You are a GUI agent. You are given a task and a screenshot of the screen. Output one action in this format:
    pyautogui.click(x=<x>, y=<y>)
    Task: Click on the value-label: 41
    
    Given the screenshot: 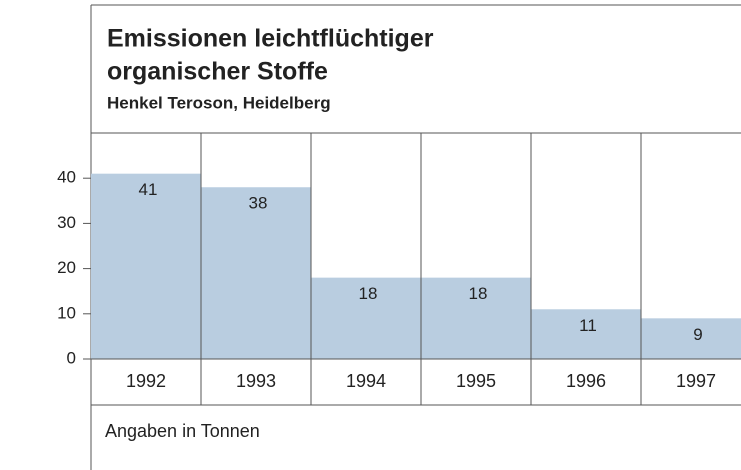 What is the action you would take?
    pyautogui.click(x=148, y=189)
    